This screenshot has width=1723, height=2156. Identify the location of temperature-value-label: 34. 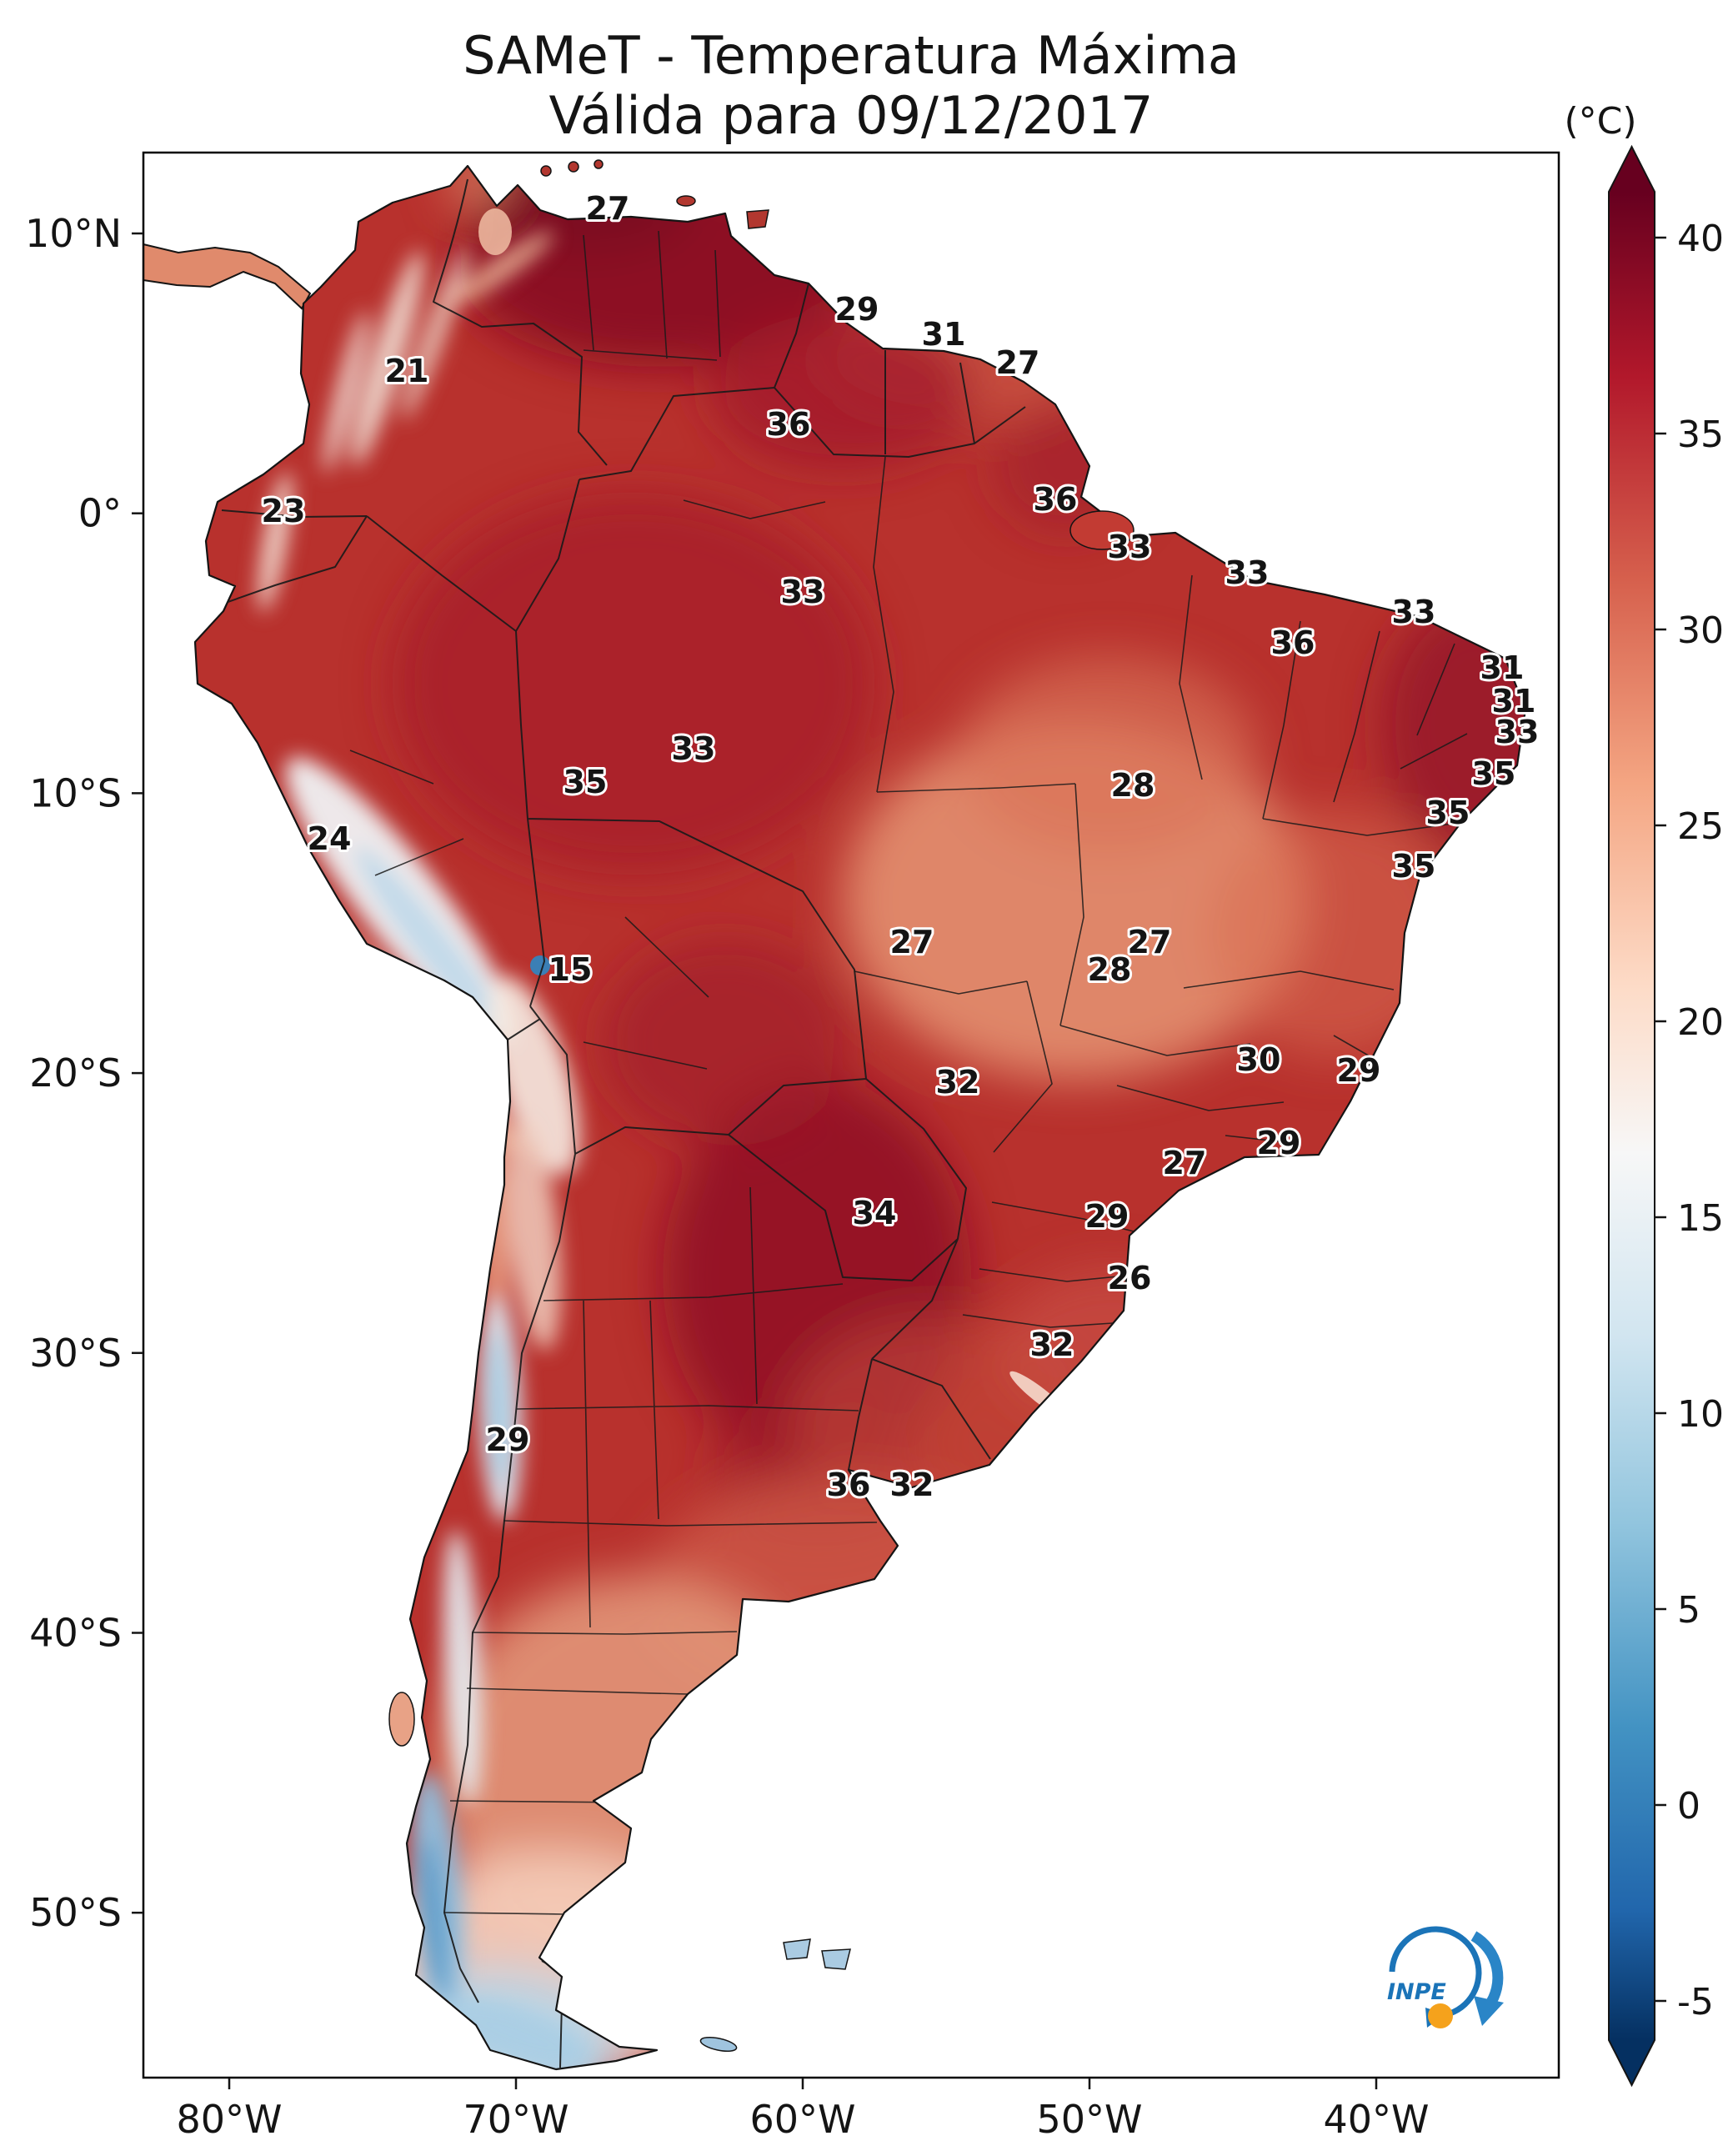
(875, 1213).